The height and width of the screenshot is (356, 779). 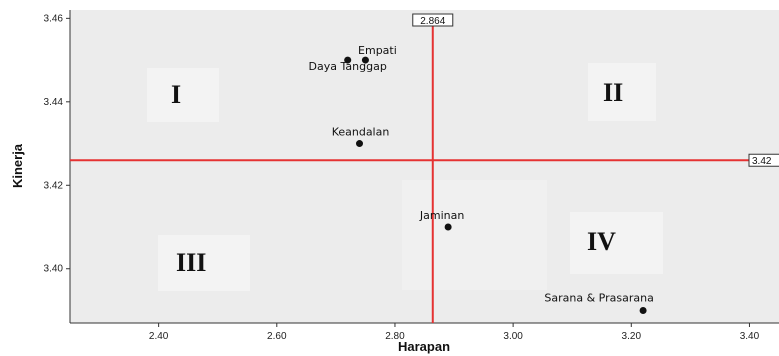 I want to click on x-tick-label: 3.20, so click(x=632, y=336).